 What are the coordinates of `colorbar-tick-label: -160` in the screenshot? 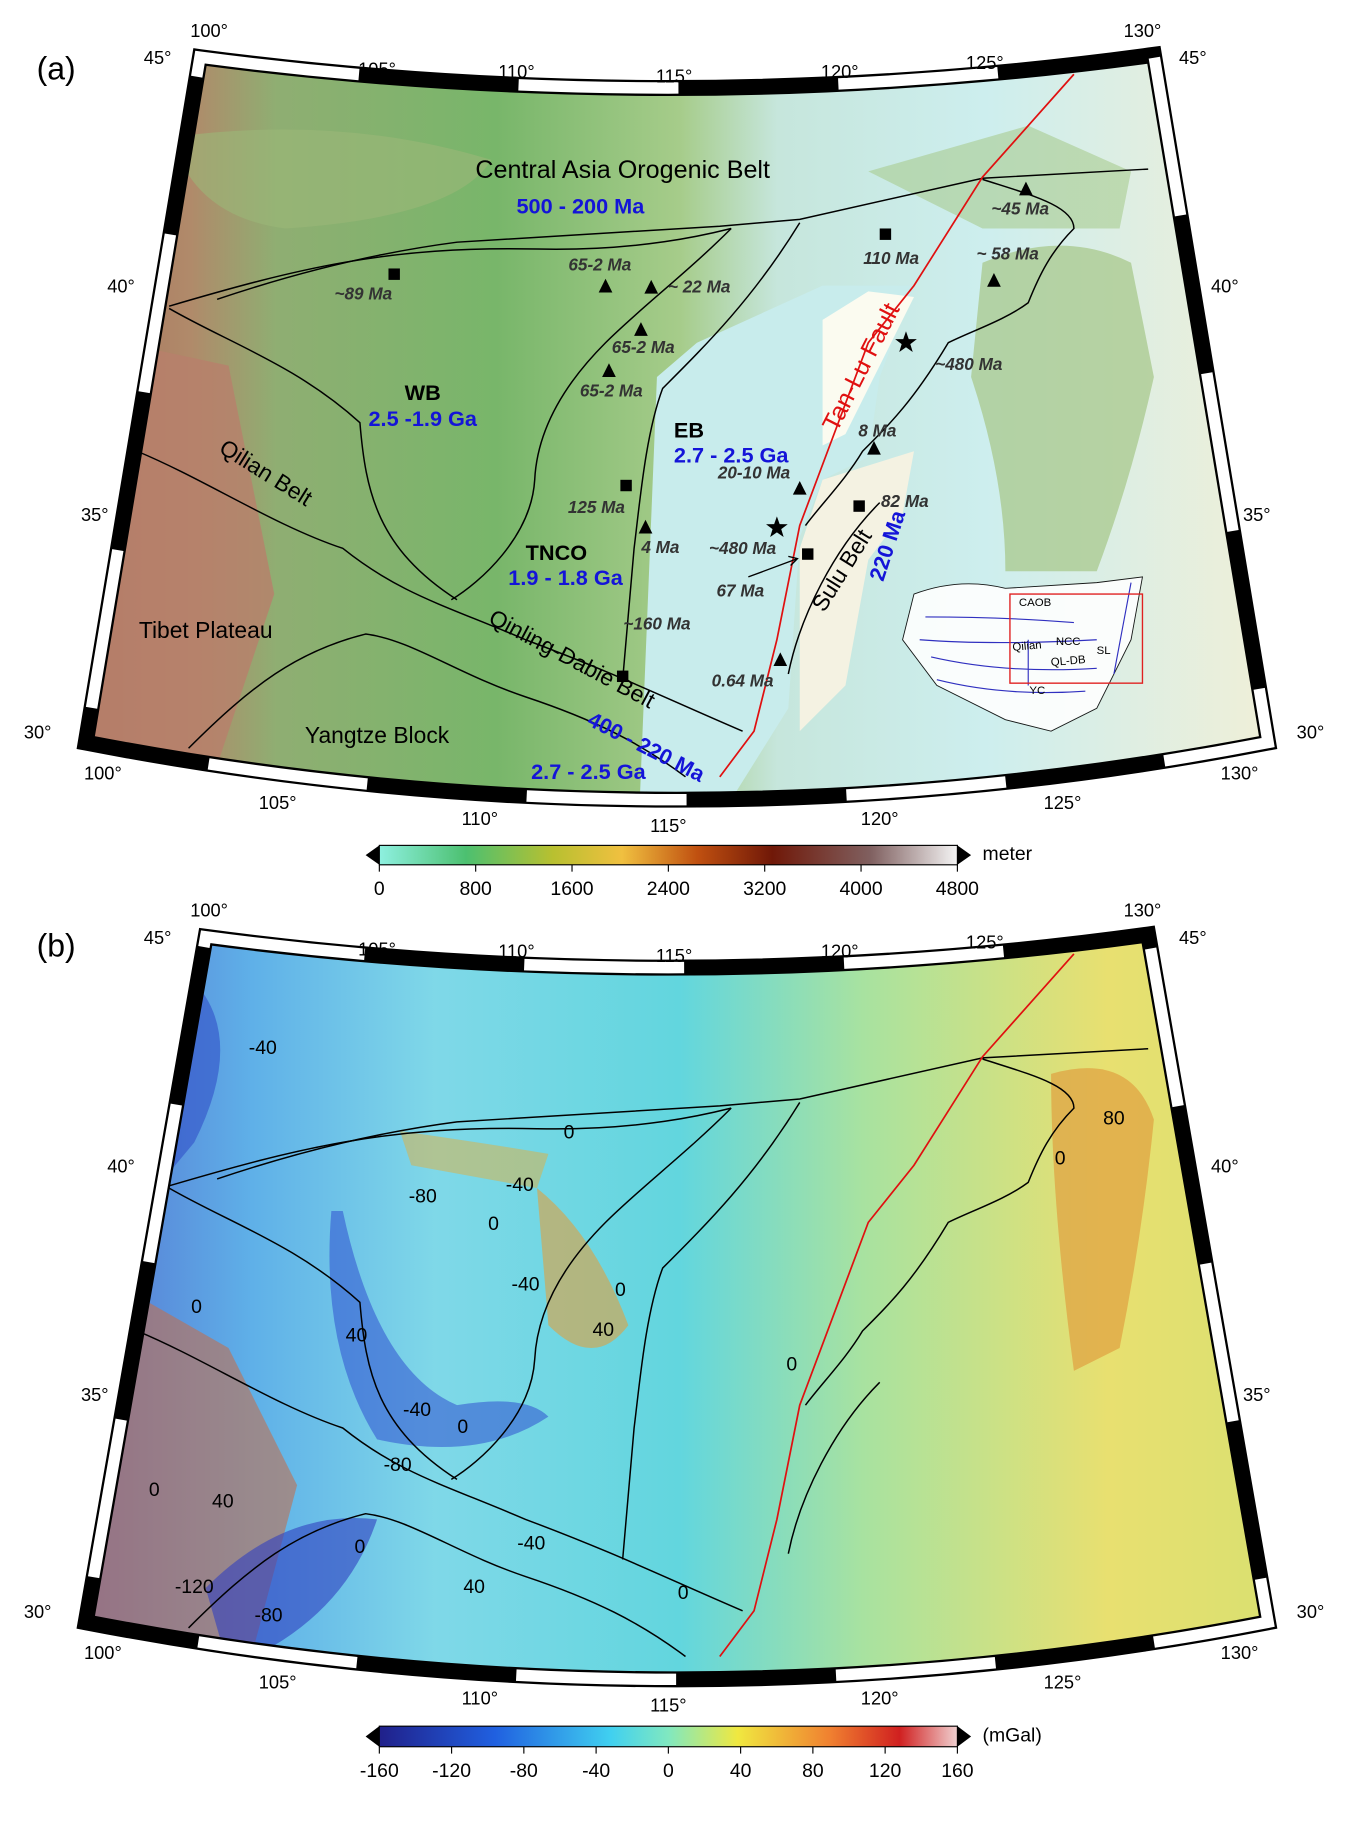 It's located at (379, 1771).